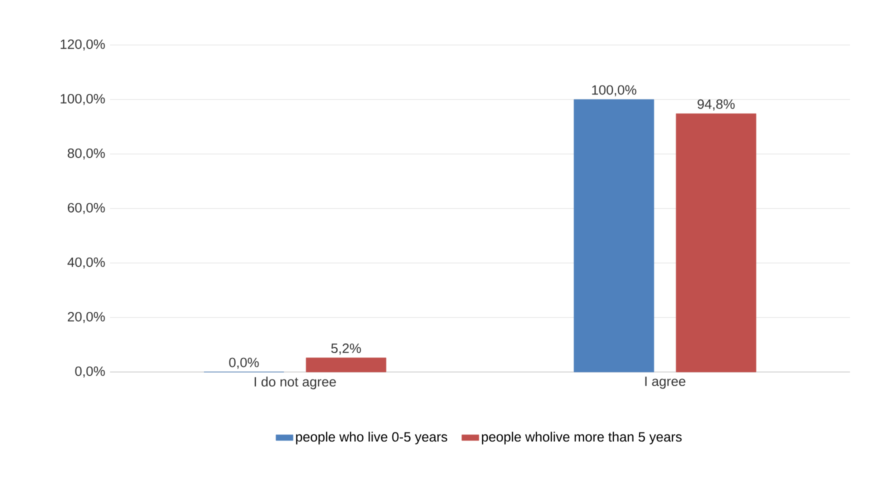 Image resolution: width=878 pixels, height=495 pixels. What do you see at coordinates (86, 263) in the screenshot?
I see `y-tick-label: 40,0%` at bounding box center [86, 263].